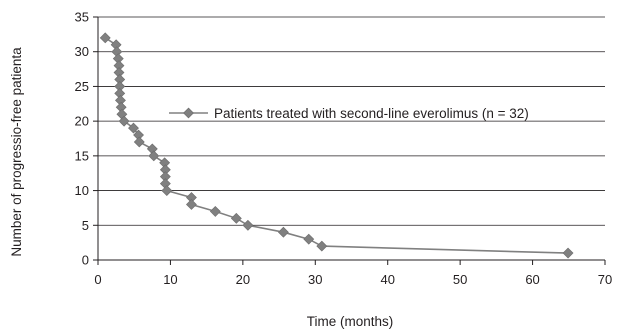  I want to click on y-tick-label-0: 0, so click(85, 260).